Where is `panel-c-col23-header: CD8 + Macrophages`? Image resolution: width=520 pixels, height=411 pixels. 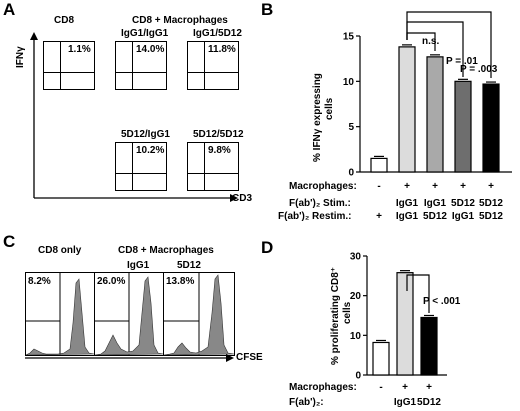
panel-c-col23-header: CD8 + Macrophages is located at coordinates (166, 250).